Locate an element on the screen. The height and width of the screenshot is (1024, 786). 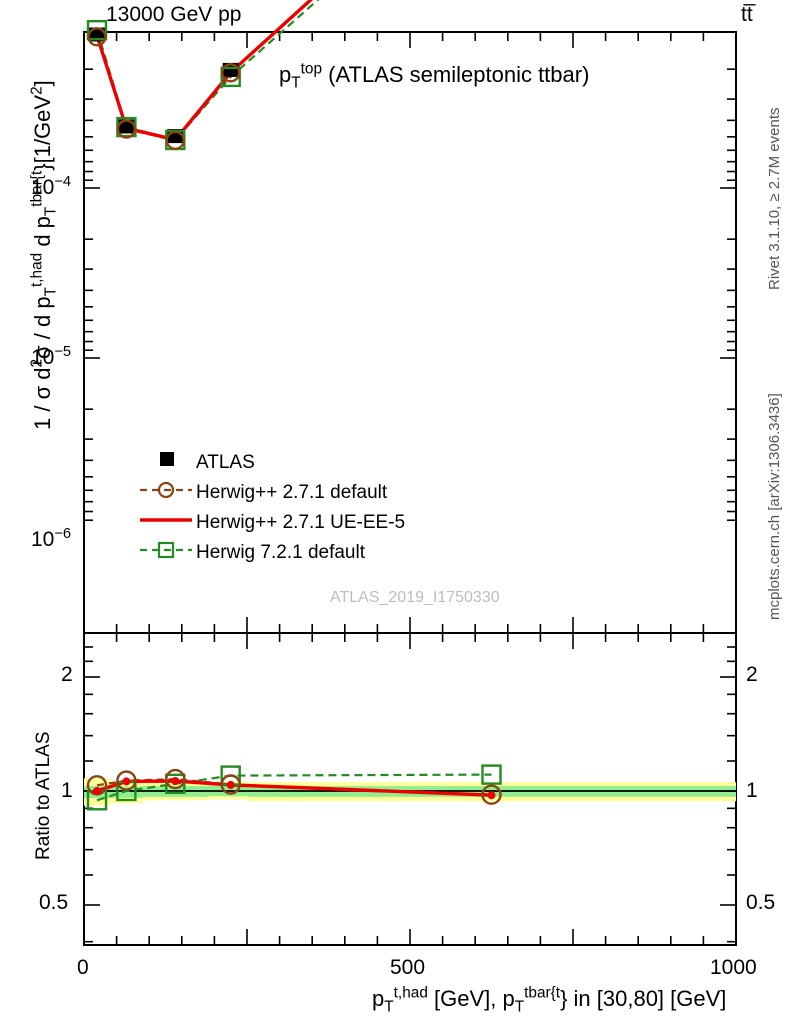
ratio-ytick-1-right: 1 is located at coordinates (752, 790).